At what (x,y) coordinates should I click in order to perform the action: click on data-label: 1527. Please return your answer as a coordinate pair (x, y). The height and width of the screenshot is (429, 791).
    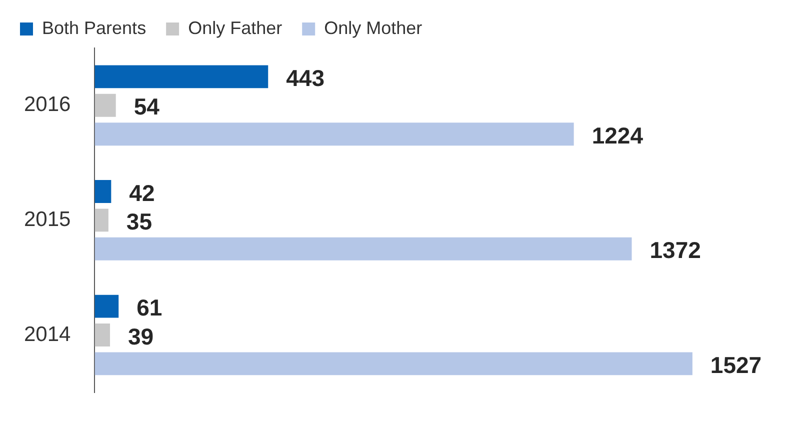
    Looking at the image, I should click on (736, 365).